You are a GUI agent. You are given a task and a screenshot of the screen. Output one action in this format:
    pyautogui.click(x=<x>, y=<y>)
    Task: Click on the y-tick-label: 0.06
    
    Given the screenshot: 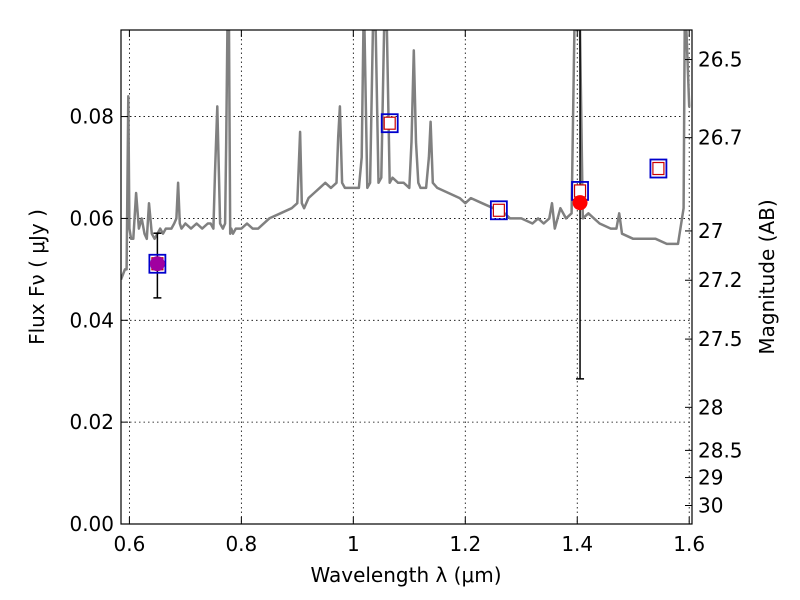 What is the action you would take?
    pyautogui.click(x=91, y=218)
    